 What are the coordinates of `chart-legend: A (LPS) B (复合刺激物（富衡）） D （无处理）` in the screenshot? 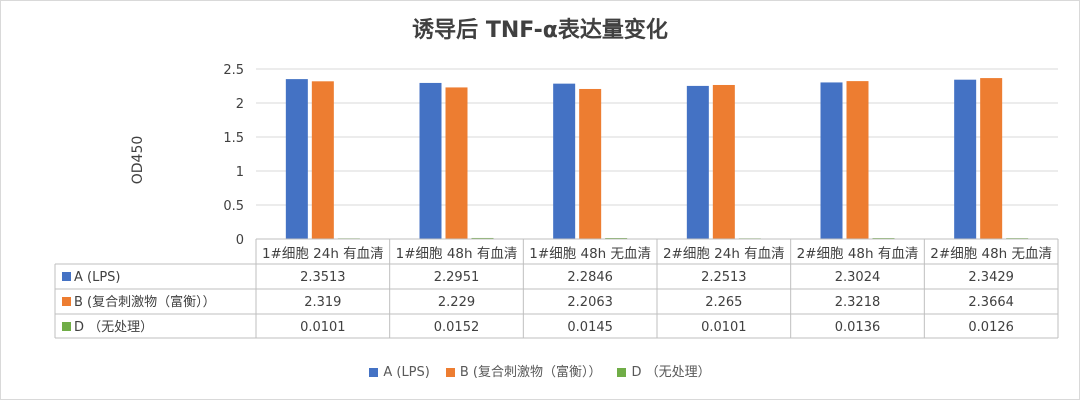 It's located at (540, 370).